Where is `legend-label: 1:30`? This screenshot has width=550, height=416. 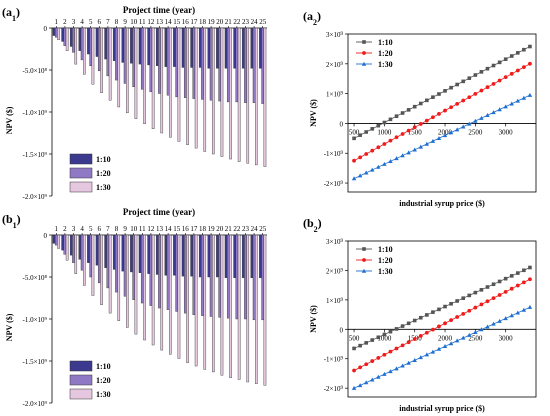
legend-label: 1:30 is located at coordinates (103, 394).